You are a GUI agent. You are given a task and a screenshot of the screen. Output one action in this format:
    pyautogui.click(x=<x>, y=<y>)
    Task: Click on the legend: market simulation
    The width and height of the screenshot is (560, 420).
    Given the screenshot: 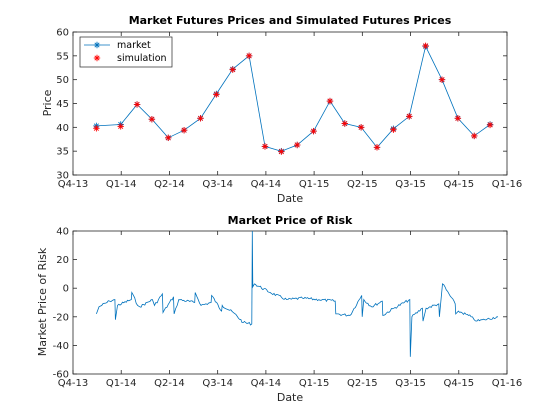 What is the action you would take?
    pyautogui.click(x=126, y=52)
    